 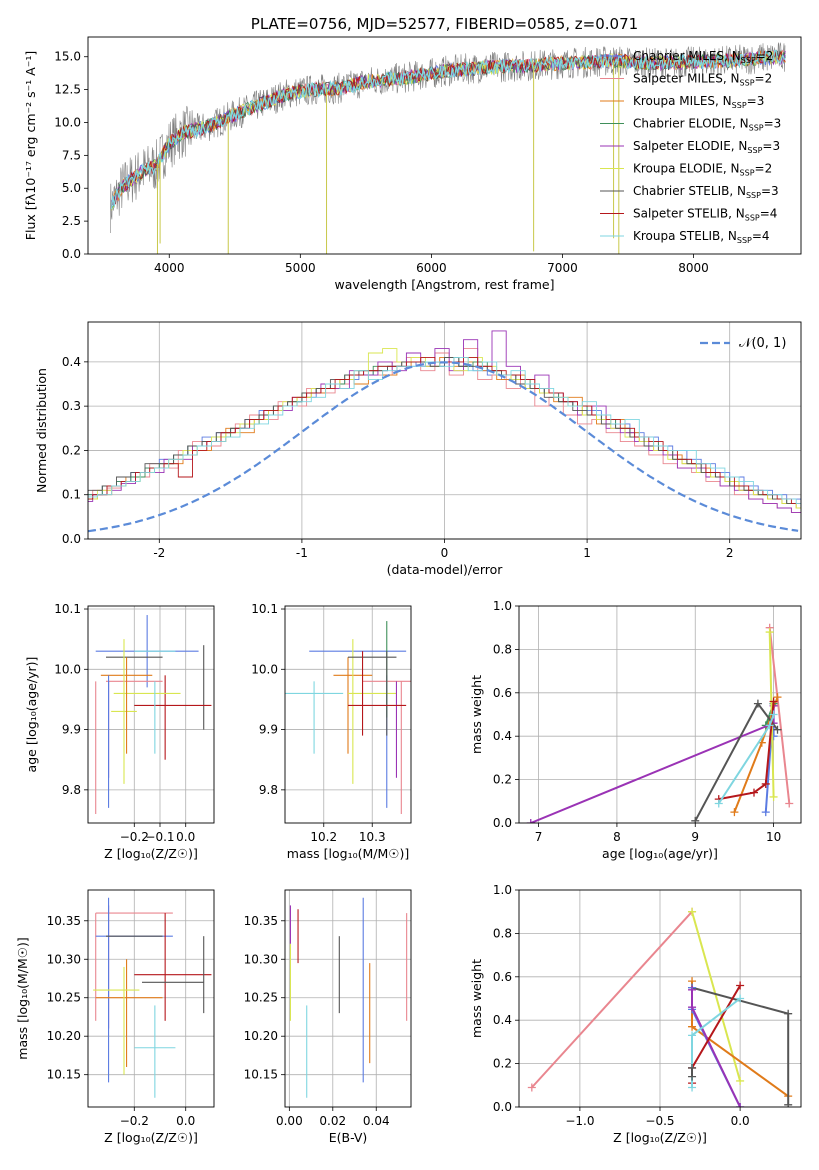 I want to click on legend-value: =4, so click(x=761, y=236).